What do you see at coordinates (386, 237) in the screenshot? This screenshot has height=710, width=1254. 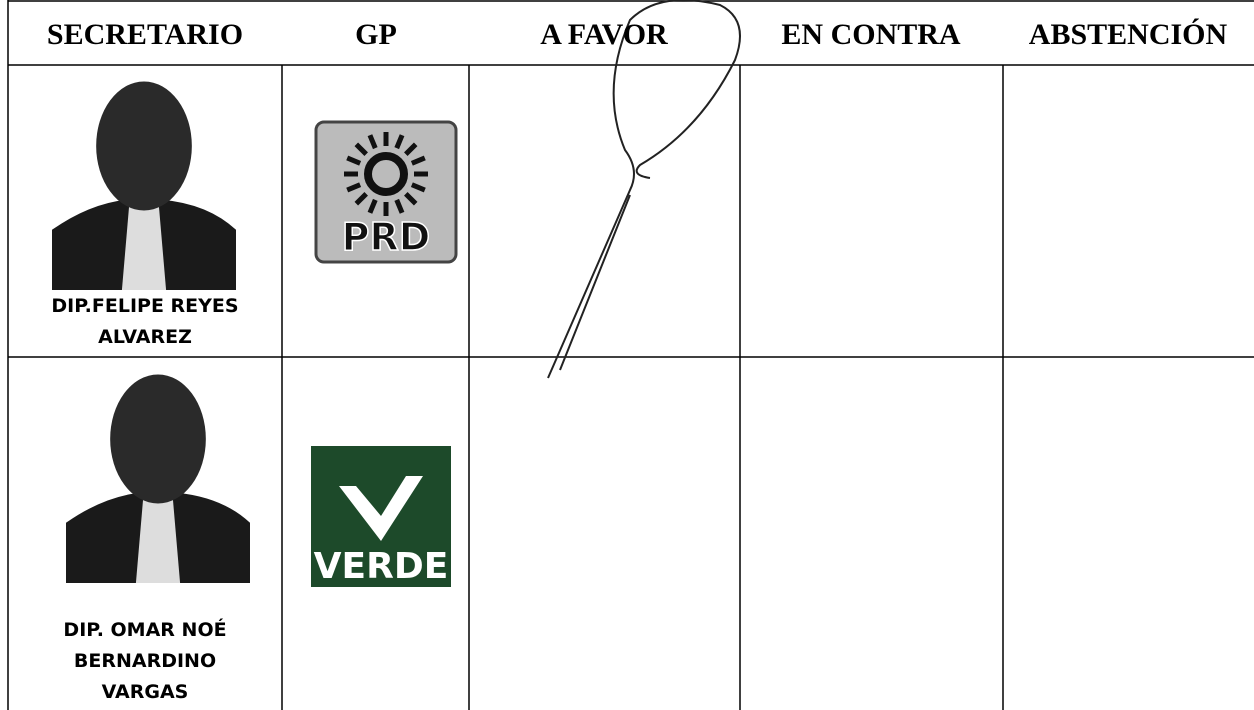 I see `logo-text: PRD` at bounding box center [386, 237].